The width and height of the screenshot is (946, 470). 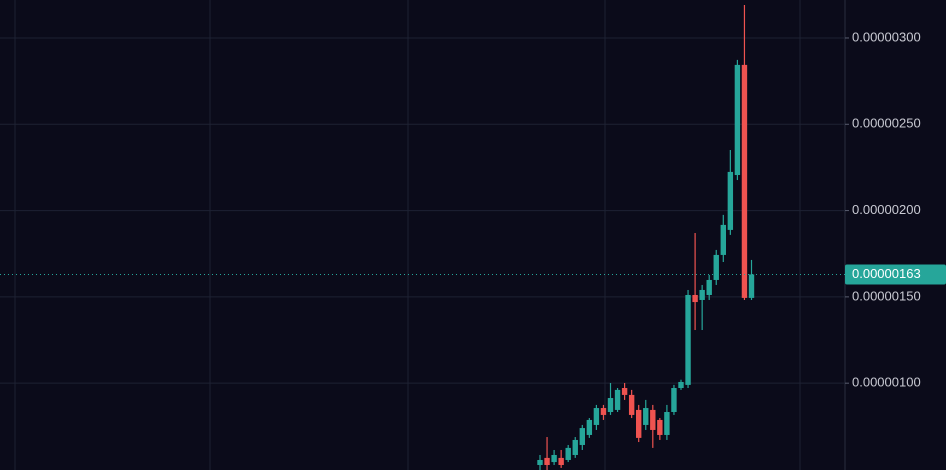 I want to click on y-tick-label: 0.00000300, so click(x=886, y=36).